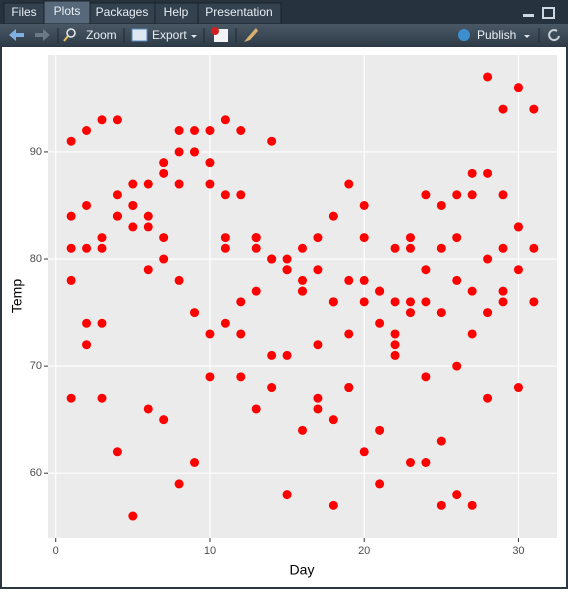  I want to click on back-button, so click(16, 35).